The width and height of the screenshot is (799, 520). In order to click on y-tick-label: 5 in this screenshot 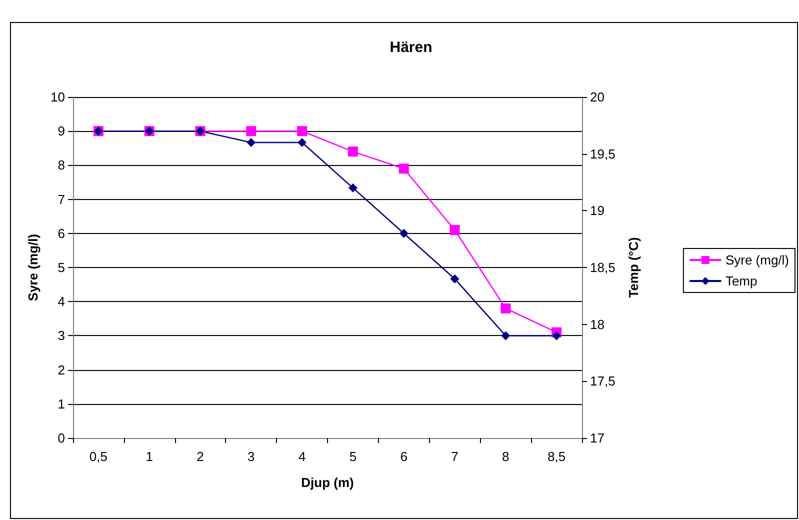, I will do `click(61, 267)`.